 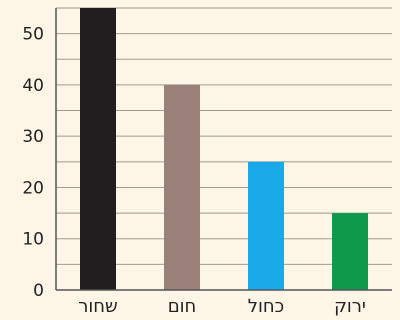 I want to click on category-label: כחול, so click(x=266, y=306).